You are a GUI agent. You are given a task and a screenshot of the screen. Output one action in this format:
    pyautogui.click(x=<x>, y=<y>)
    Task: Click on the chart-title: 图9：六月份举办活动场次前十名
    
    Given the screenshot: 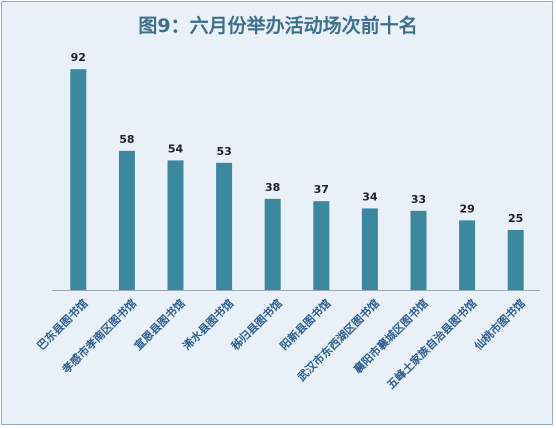 What is the action you would take?
    pyautogui.click(x=278, y=26)
    